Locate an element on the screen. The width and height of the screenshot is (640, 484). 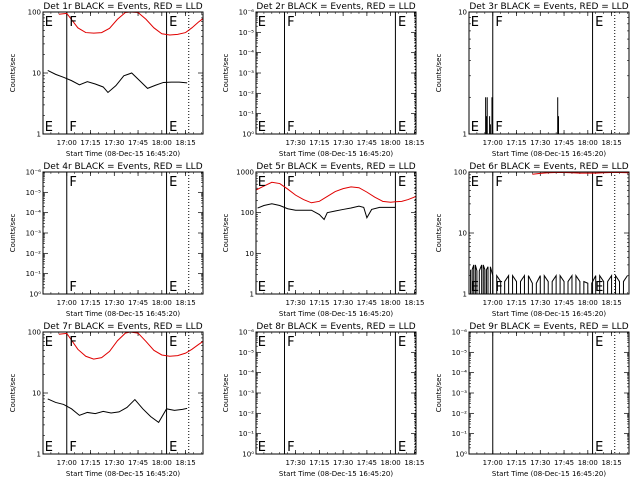
y-tick-label: 10⁻⁴ is located at coordinates (34, 213).